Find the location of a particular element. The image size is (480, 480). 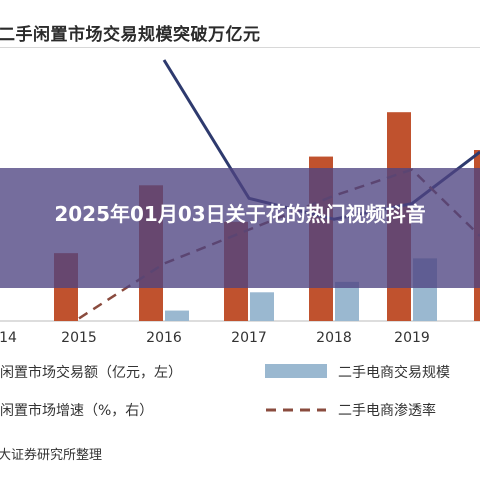

x-tick-2018: 2018 is located at coordinates (334, 338).